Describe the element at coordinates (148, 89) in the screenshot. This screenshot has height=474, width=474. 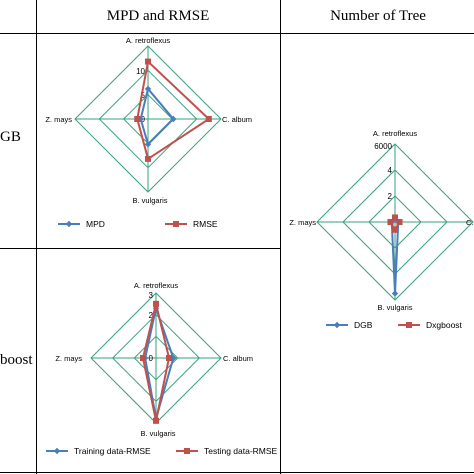
I see `point-mpd-a-retroflexus` at that location.